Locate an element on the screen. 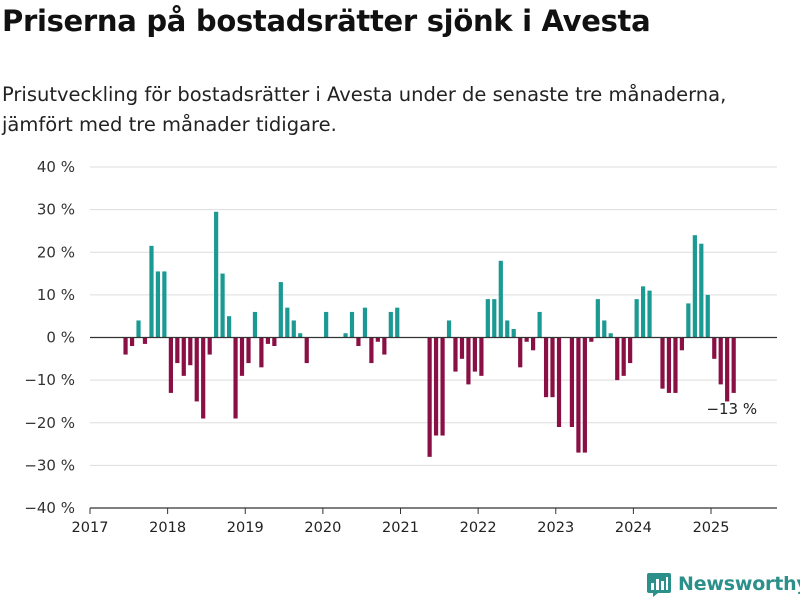  y-tick-label: 10 % is located at coordinates (56, 295).